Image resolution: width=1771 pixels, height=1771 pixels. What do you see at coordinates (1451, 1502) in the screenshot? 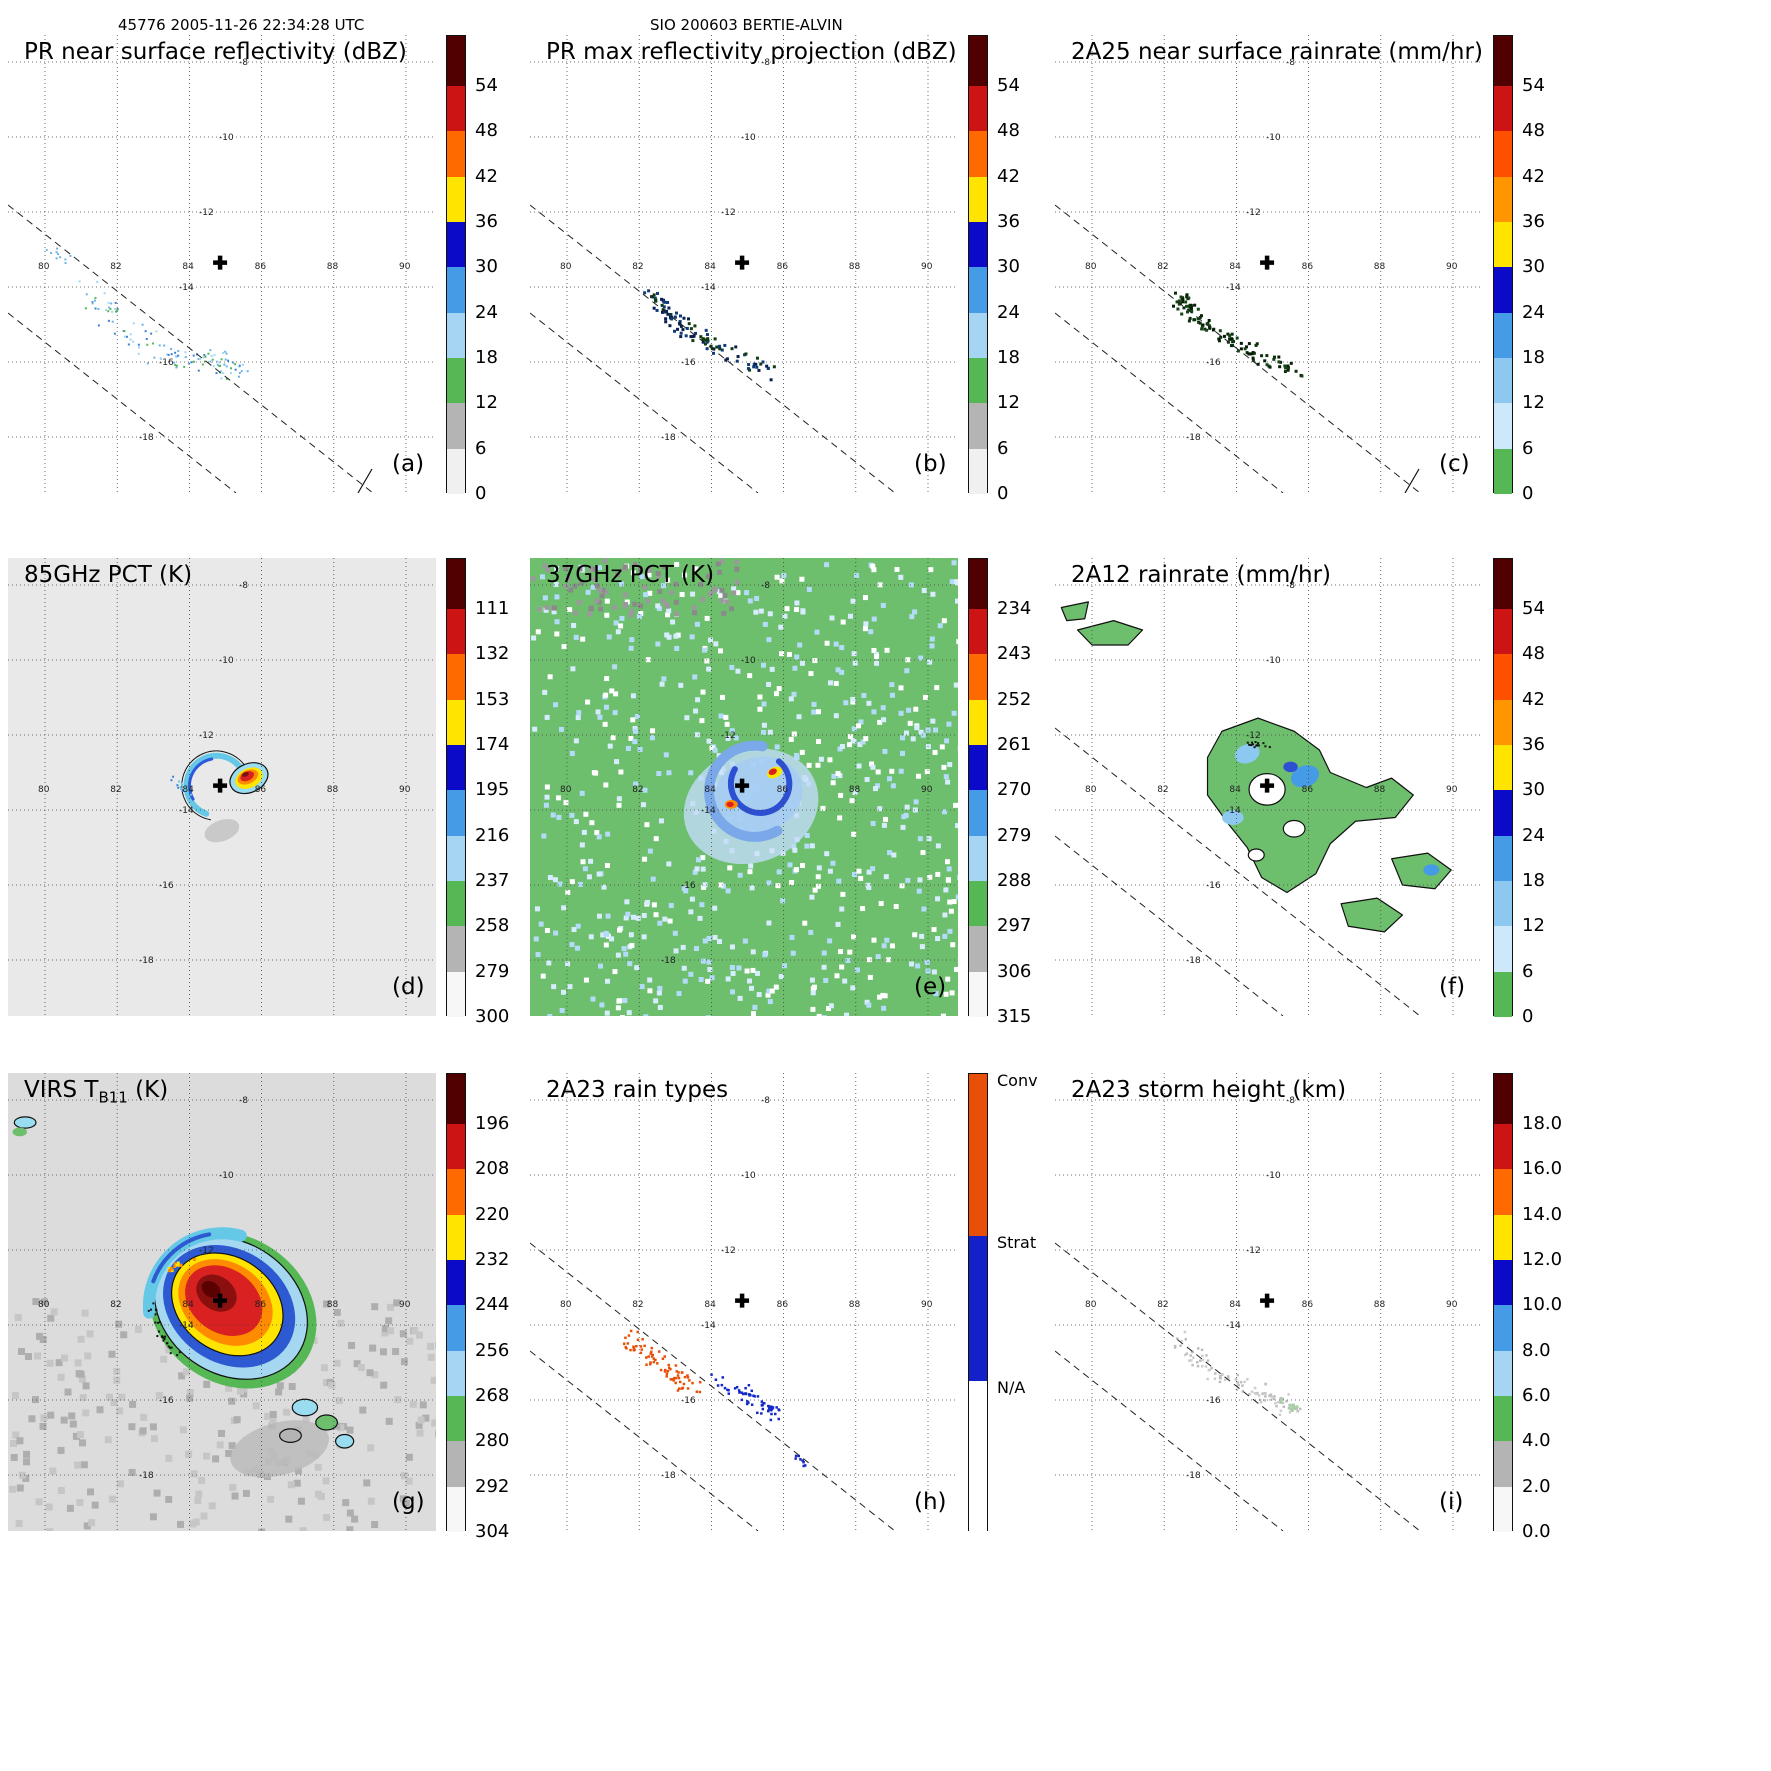
I see `panel-letter: (i)` at bounding box center [1451, 1502].